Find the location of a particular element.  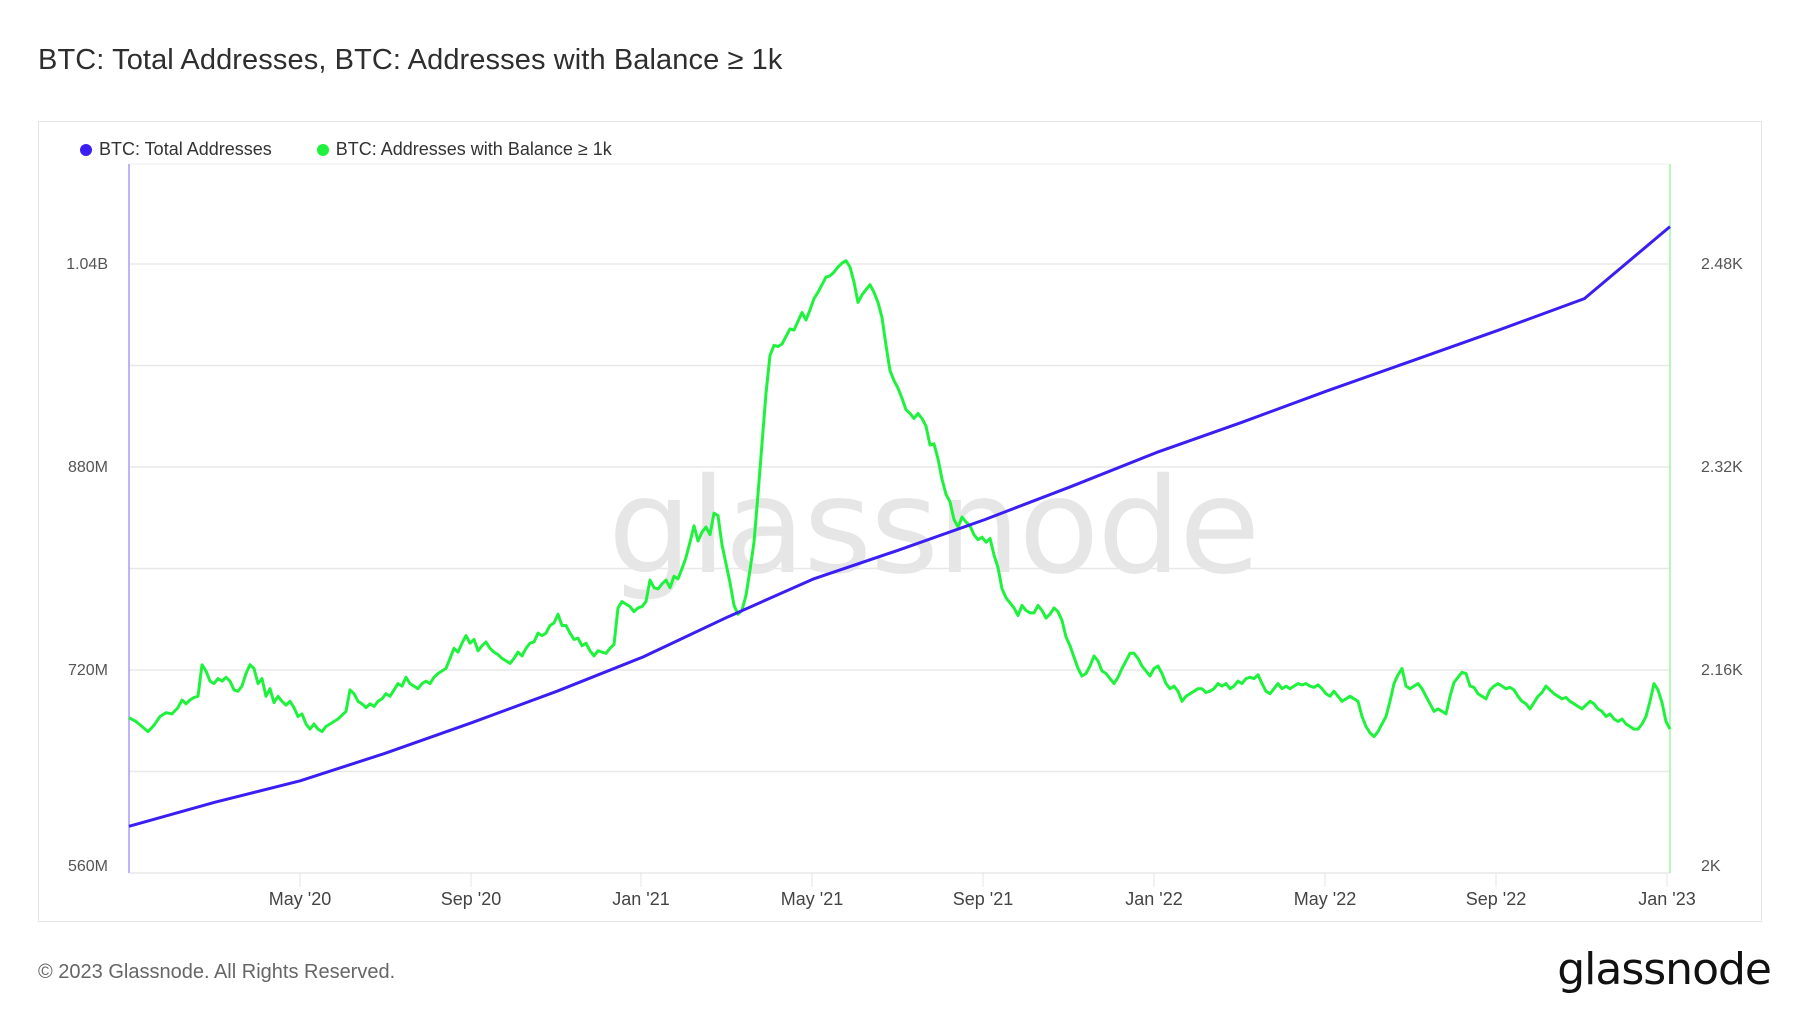

right-axis-tick: 2.16K is located at coordinates (1722, 670).